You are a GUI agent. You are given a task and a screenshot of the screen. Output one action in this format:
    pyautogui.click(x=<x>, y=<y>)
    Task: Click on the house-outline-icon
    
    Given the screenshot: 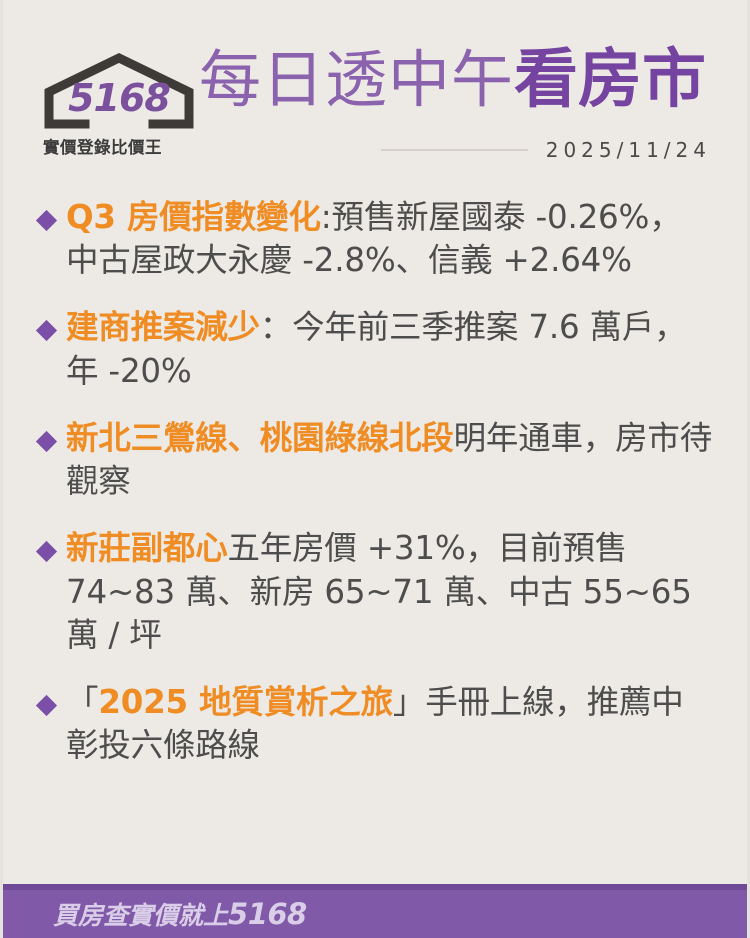 What is the action you would take?
    pyautogui.click(x=119, y=91)
    